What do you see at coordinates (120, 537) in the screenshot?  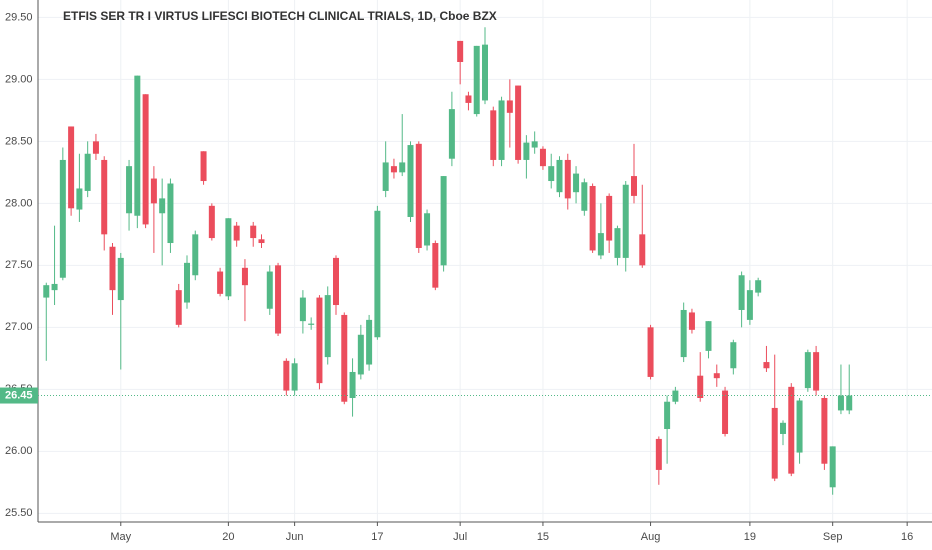 I see `x-tick-label: May` at bounding box center [120, 537].